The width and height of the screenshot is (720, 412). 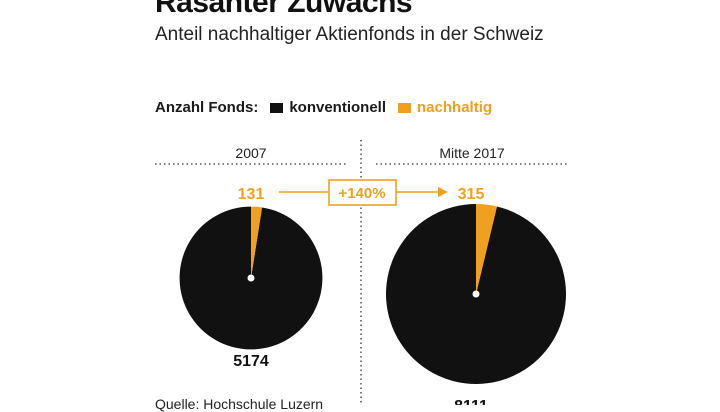 I want to click on conventional-label-2017: 8111, so click(x=471, y=401).